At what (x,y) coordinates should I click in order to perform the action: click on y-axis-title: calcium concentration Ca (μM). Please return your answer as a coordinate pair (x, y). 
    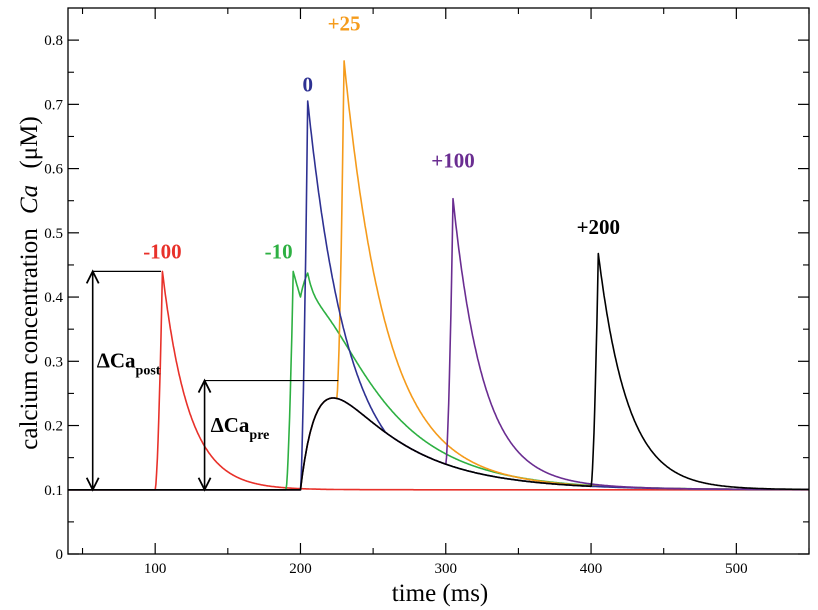
    Looking at the image, I should click on (29, 282).